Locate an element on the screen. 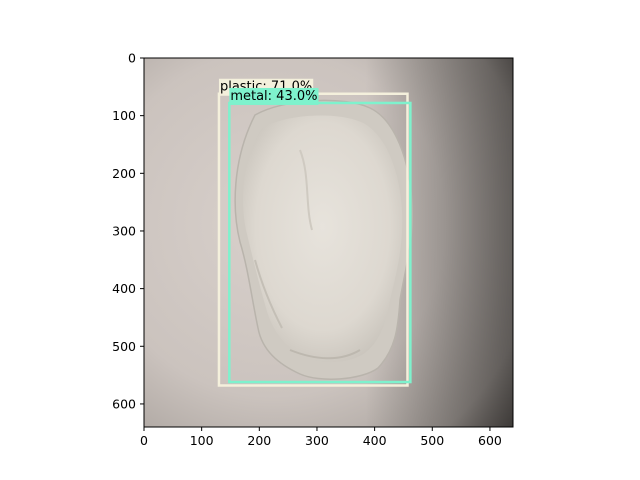  y-tick-label: 0 is located at coordinates (132, 58).